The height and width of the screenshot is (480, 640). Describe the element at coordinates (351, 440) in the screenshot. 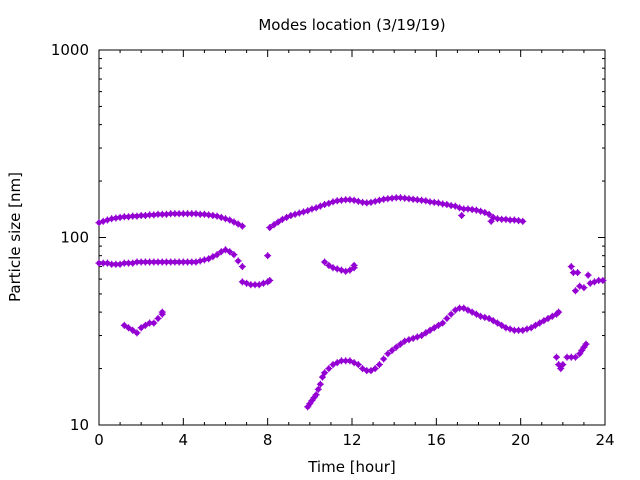

I see `x-tick-label: 12` at that location.